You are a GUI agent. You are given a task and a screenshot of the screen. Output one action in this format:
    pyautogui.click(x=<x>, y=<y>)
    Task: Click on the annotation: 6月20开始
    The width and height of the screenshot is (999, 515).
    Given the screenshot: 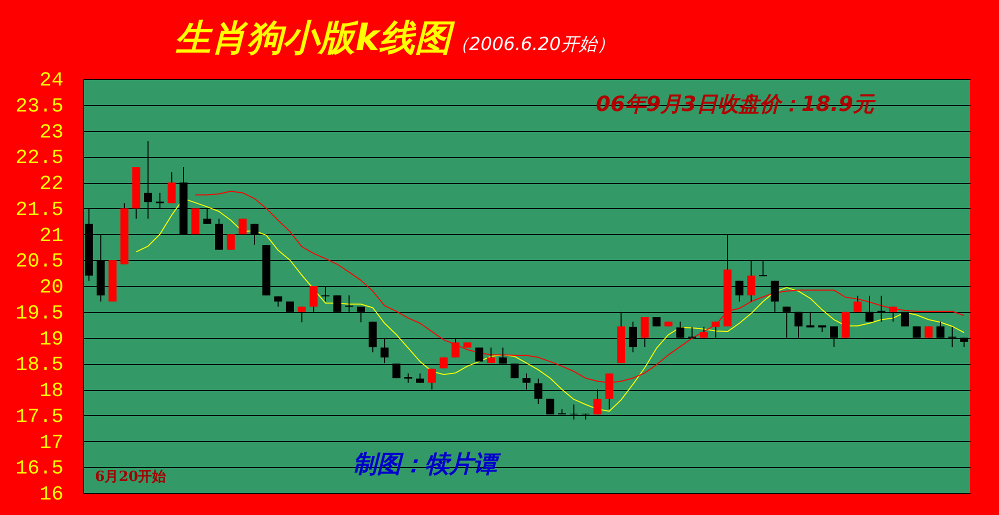 What is the action you would take?
    pyautogui.click(x=131, y=477)
    